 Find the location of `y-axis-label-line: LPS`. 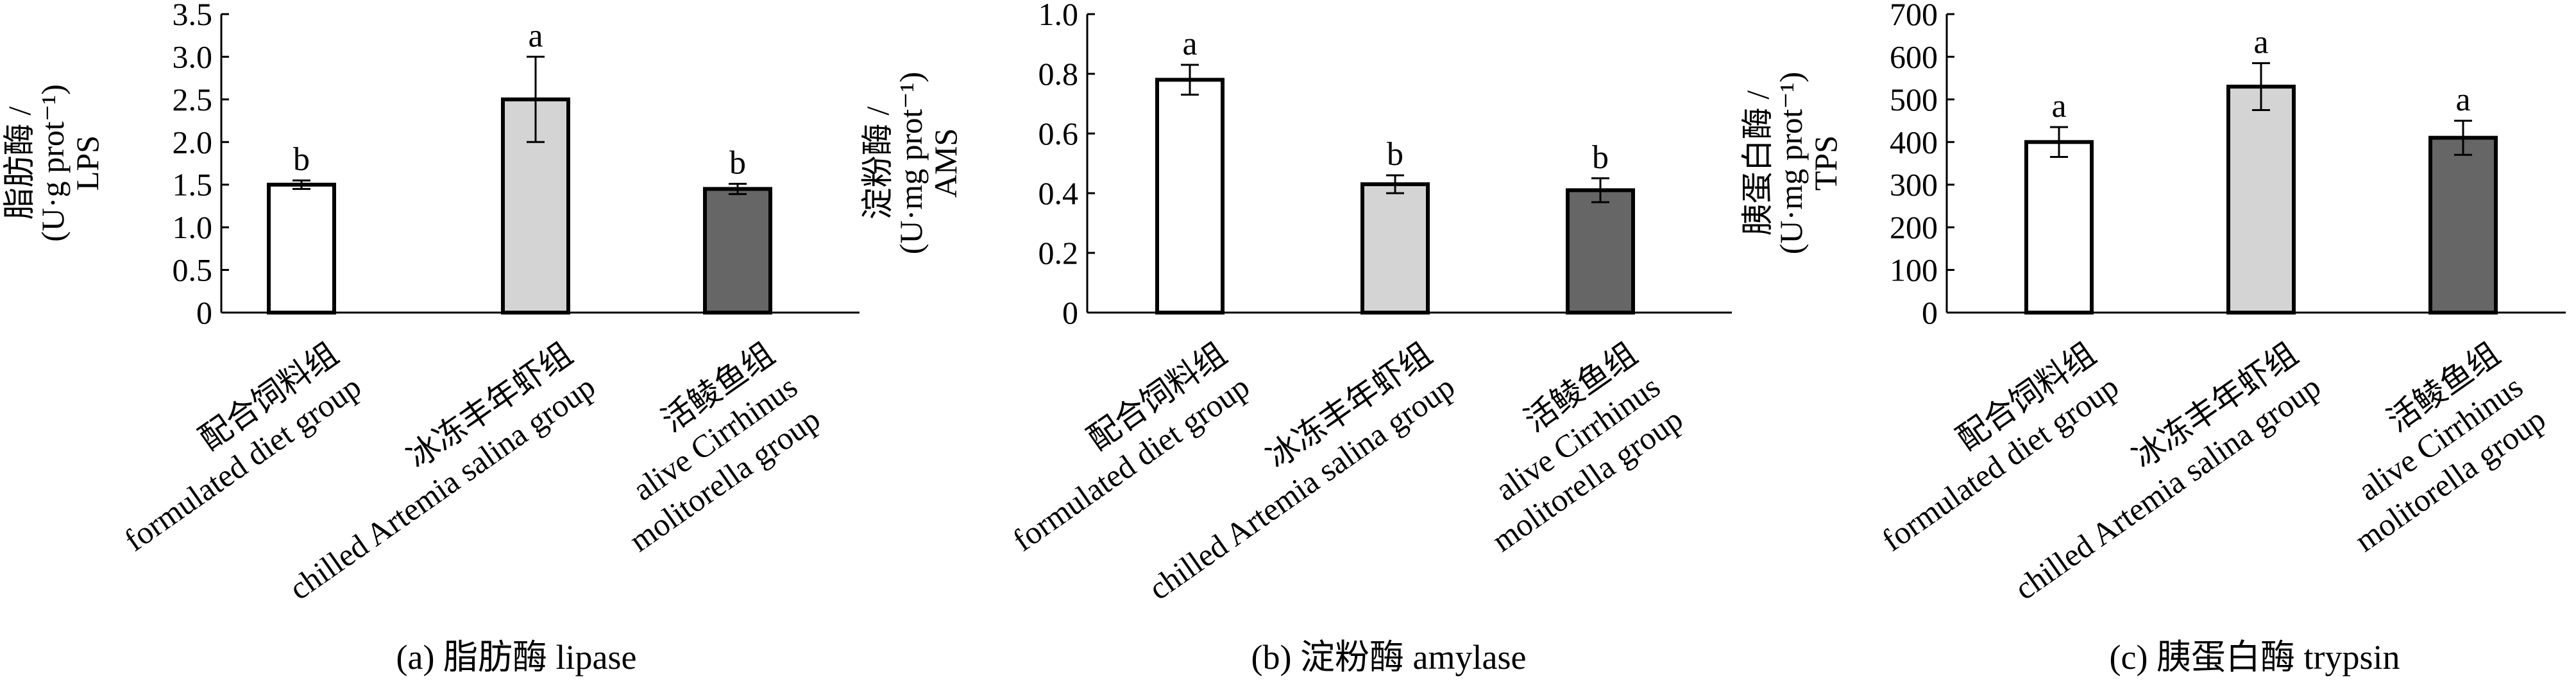

y-axis-label-line: LPS is located at coordinates (87, 163).